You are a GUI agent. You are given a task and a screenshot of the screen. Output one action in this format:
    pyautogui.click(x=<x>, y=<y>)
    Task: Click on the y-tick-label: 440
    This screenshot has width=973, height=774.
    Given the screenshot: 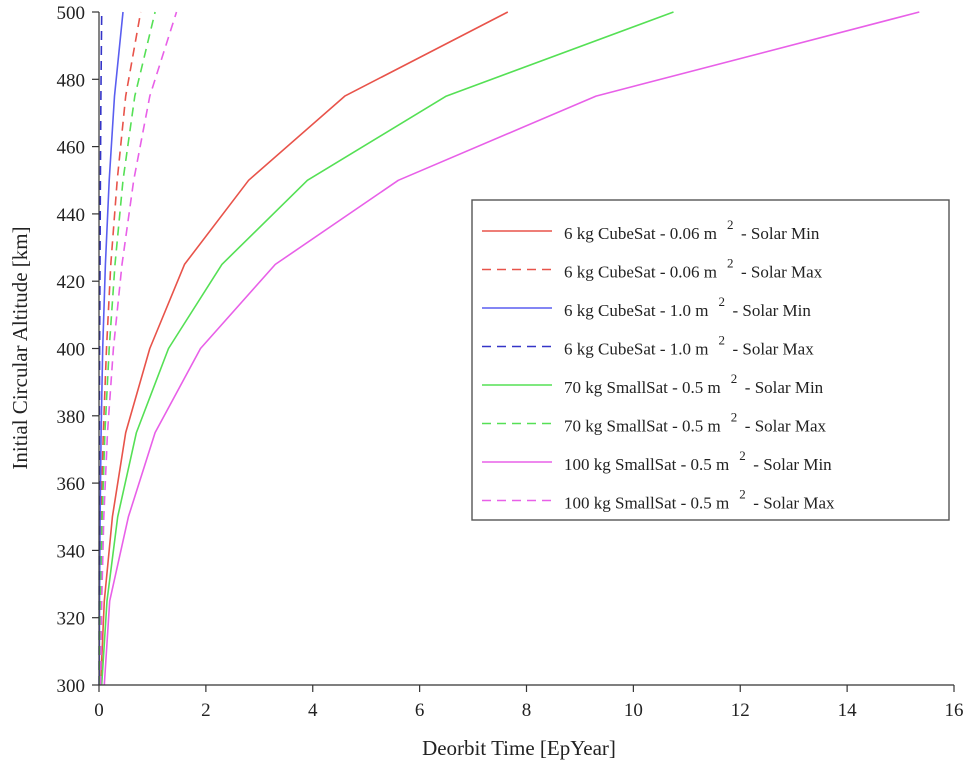 What is the action you would take?
    pyautogui.click(x=71, y=215)
    